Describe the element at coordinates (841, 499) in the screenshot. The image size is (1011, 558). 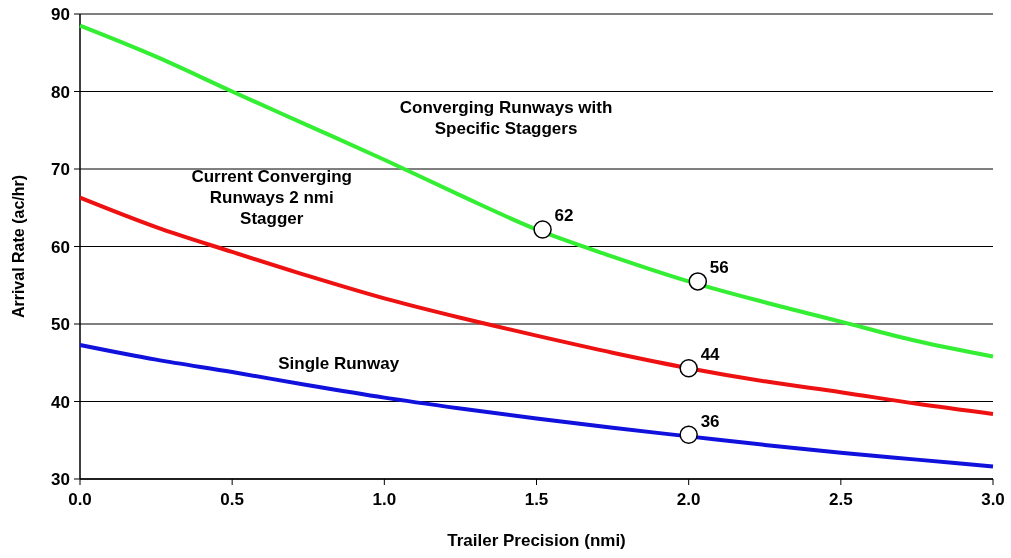
I see `x-tick-label: 2.5` at that location.